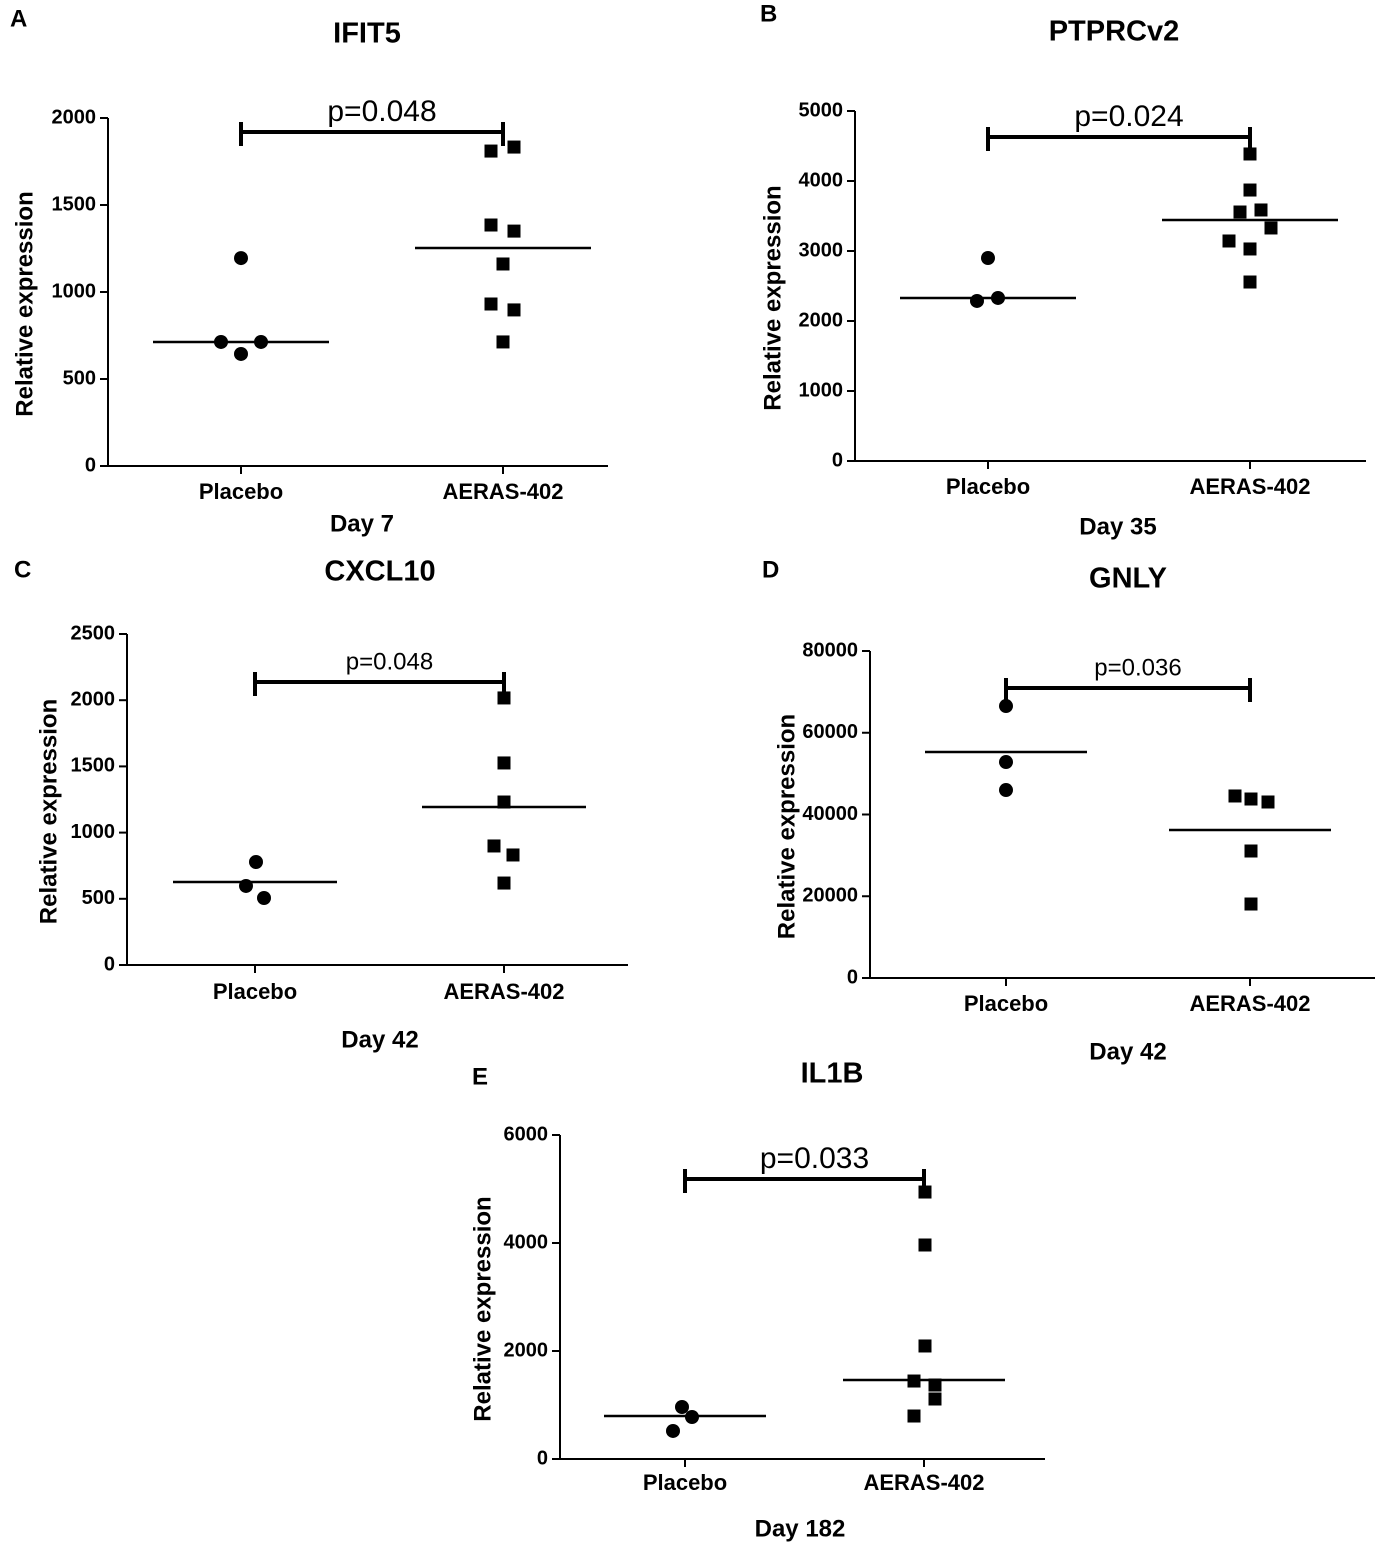 The width and height of the screenshot is (1384, 1545). Describe the element at coordinates (362, 523) in the screenshot. I see `x-axis-label: Day 7` at that location.